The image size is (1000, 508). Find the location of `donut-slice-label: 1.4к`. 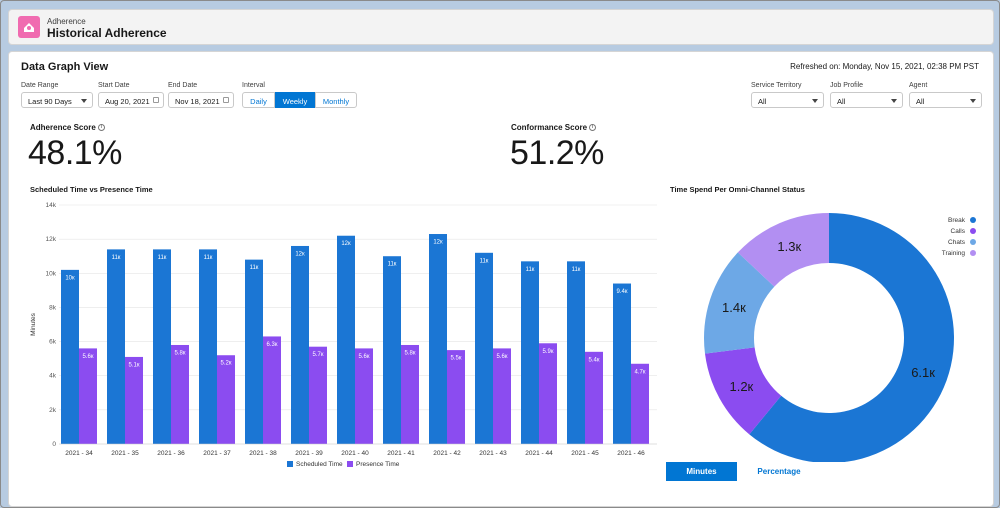

donut-slice-label: 1.4к is located at coordinates (734, 307).